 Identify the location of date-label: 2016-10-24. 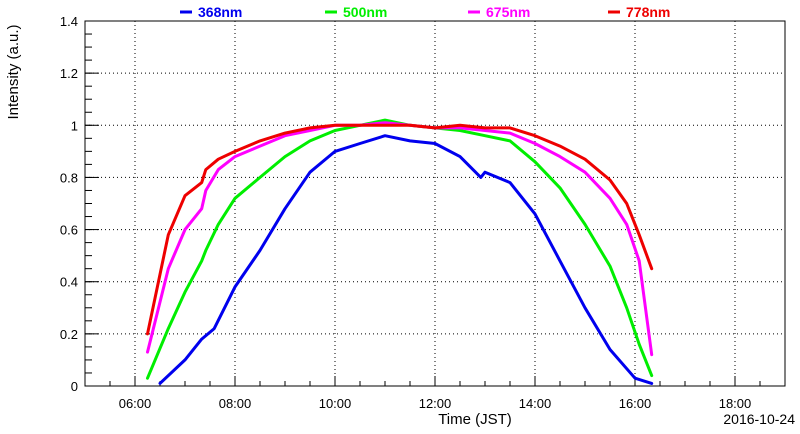
(759, 419).